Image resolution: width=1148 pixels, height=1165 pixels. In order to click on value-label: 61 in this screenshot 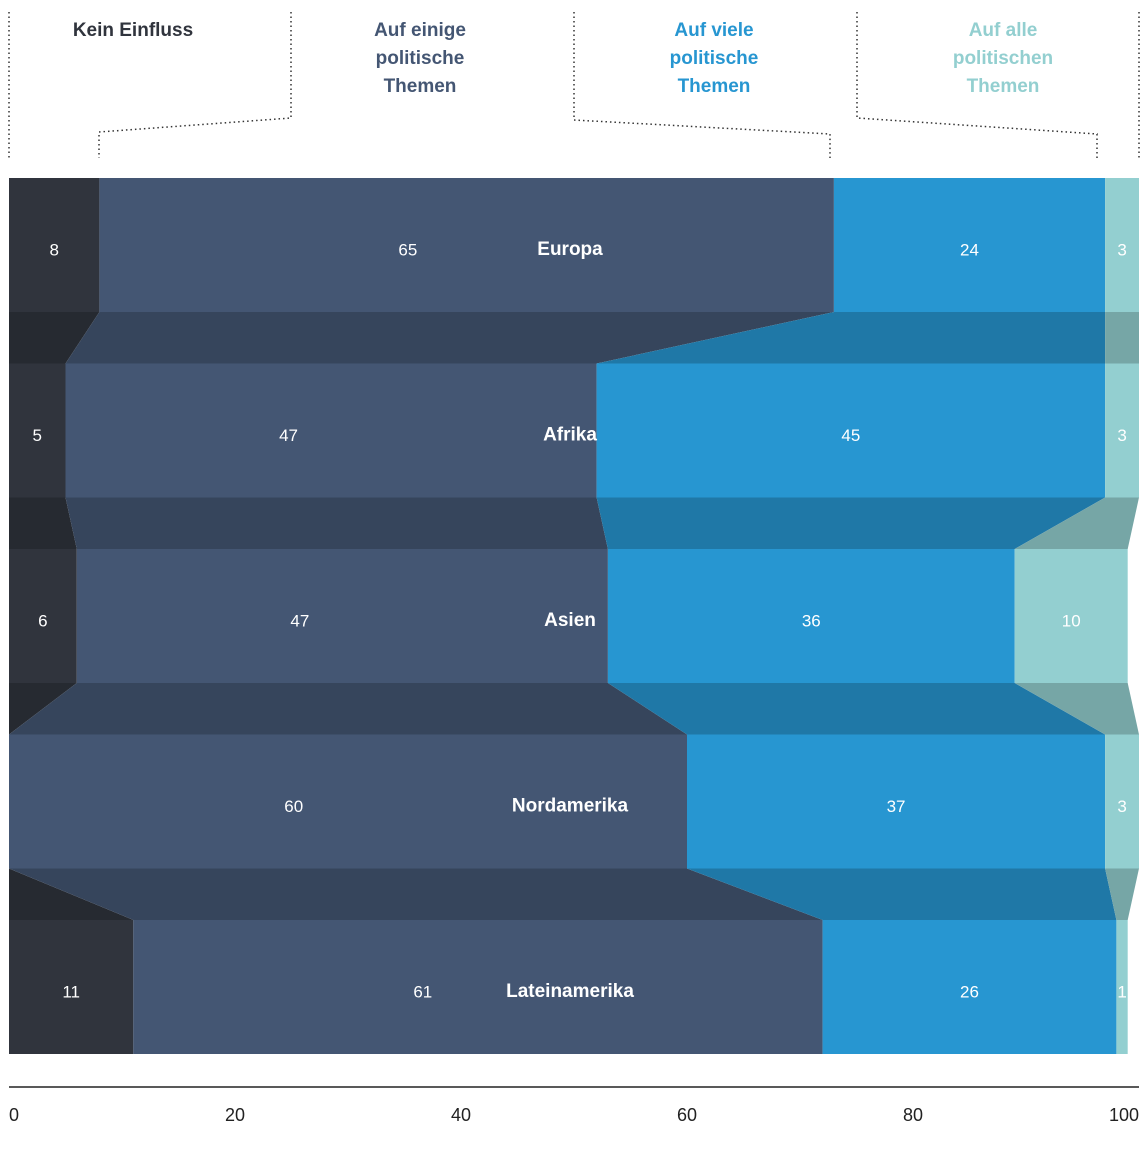, I will do `click(422, 991)`.